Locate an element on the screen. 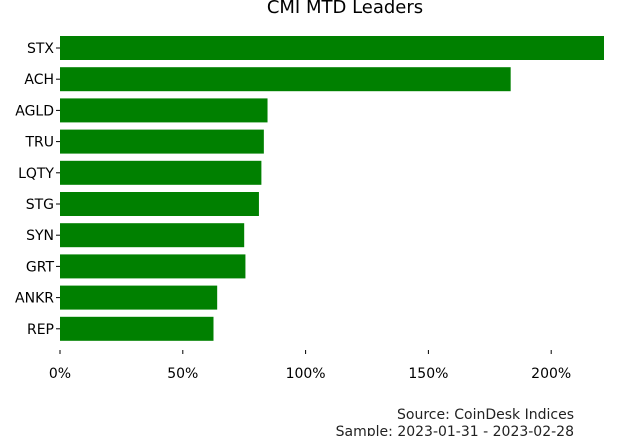 The height and width of the screenshot is (436, 640). x-axis: 0% 50% 100% 150% 200% is located at coordinates (310, 366).